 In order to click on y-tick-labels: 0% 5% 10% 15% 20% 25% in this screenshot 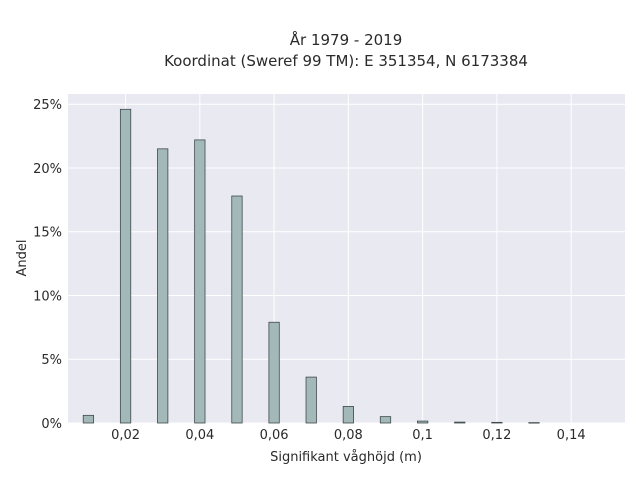, I will do `click(47, 265)`.